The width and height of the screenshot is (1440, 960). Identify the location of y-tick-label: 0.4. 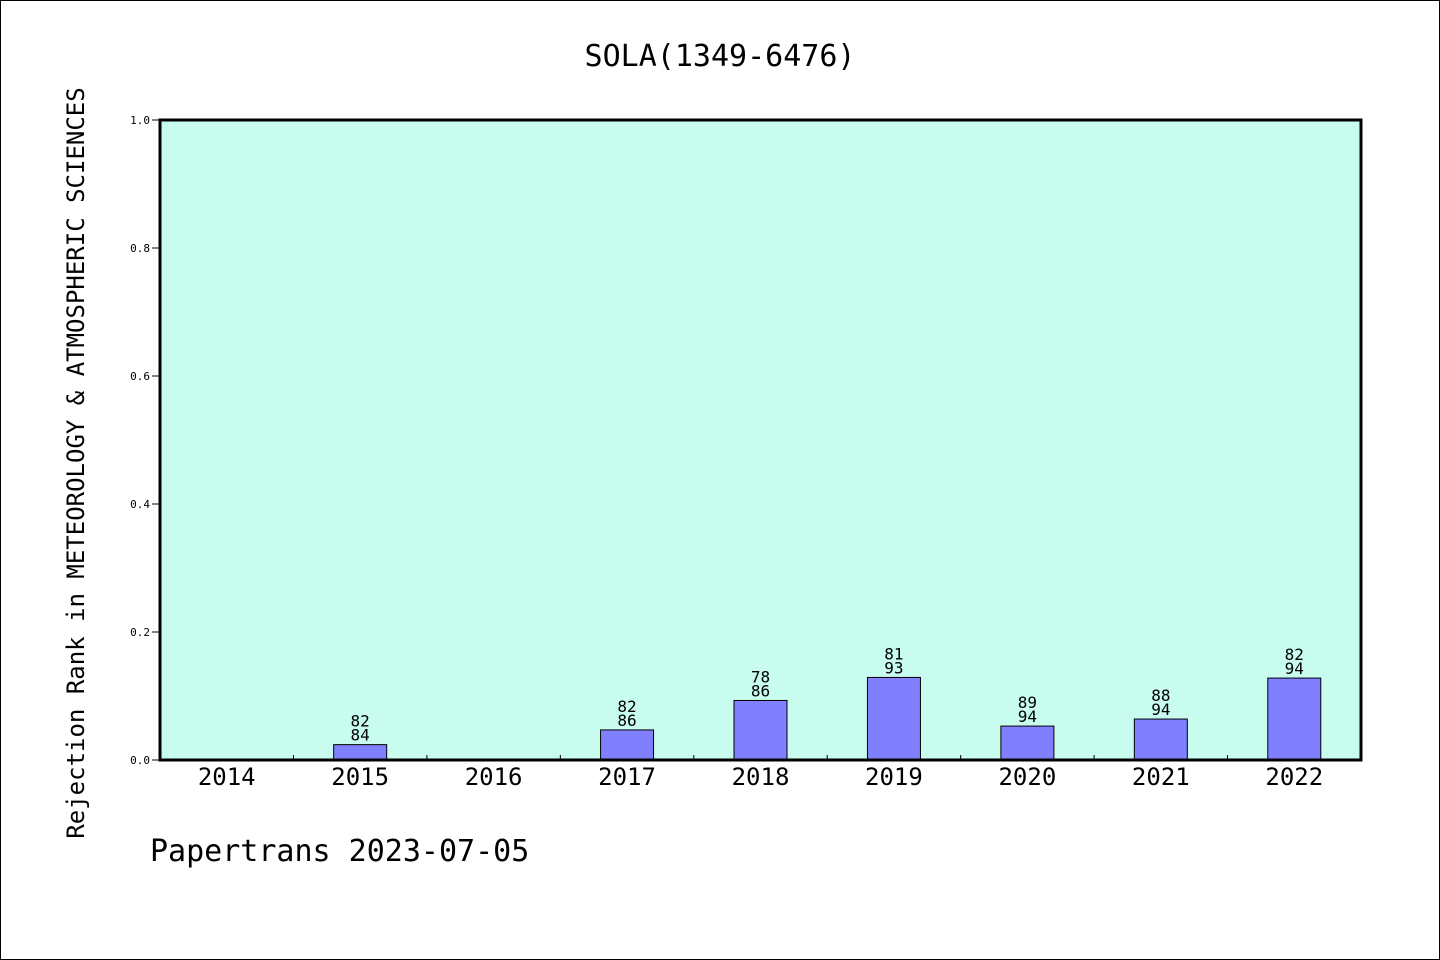
(140, 504).